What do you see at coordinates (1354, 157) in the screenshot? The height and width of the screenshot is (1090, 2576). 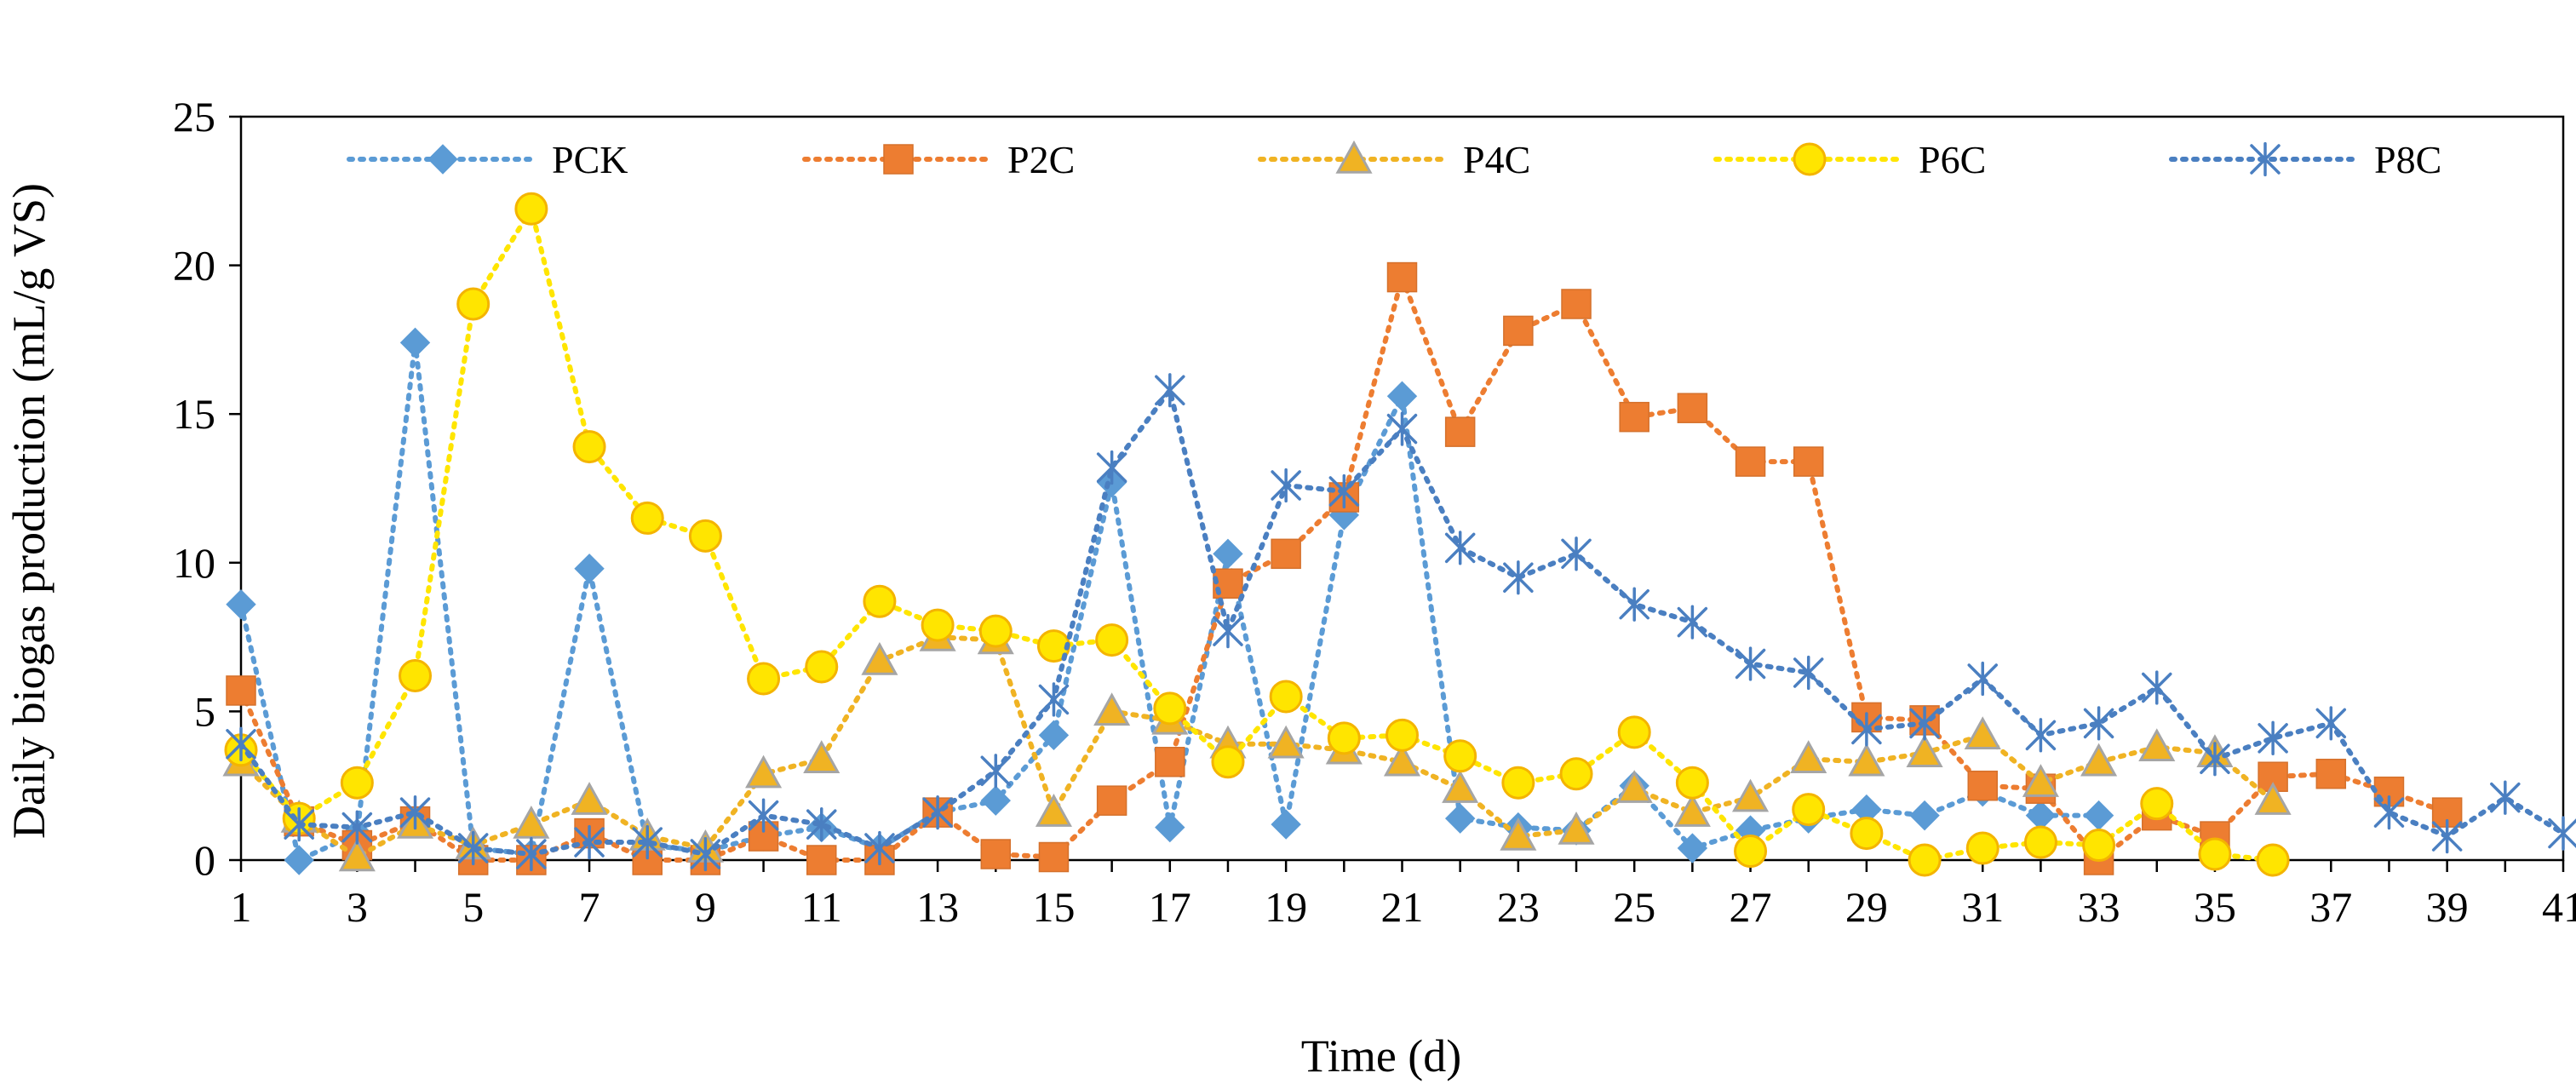 I see `legend-marker-p4c` at bounding box center [1354, 157].